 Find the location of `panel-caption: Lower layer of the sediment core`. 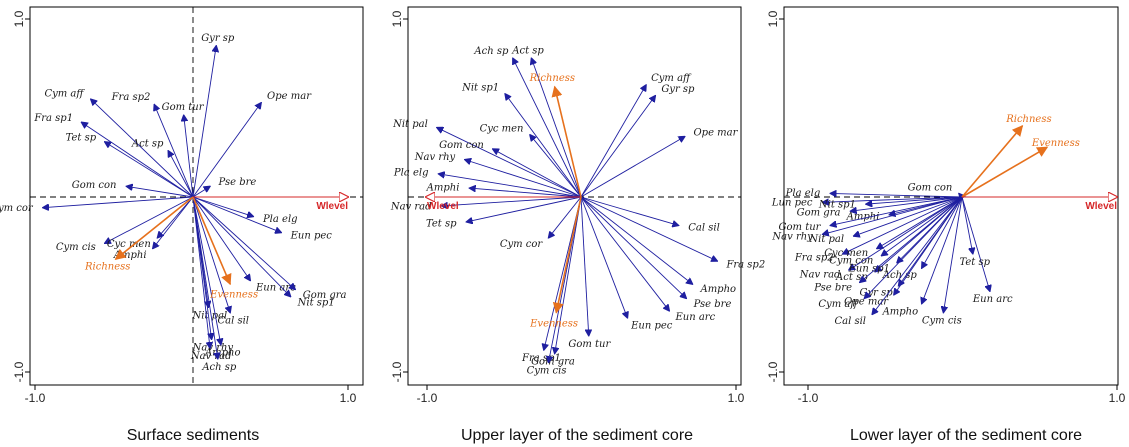

panel-caption: Lower layer of the sediment core is located at coordinates (966, 435).